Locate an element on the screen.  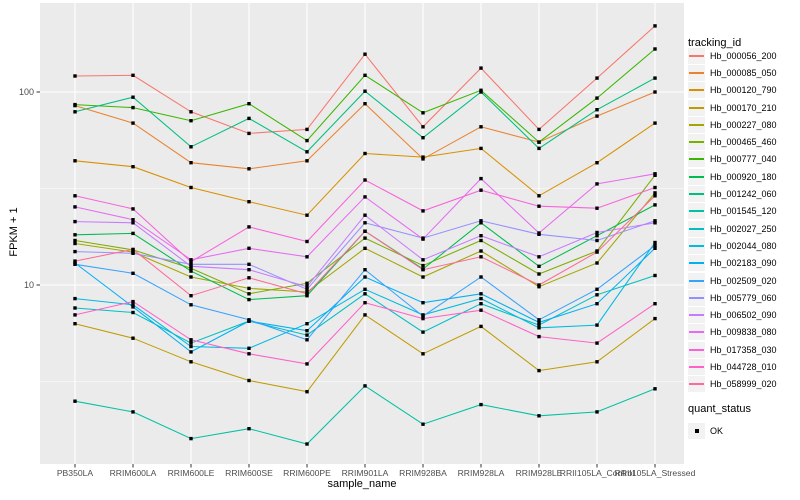
x-tick-label: RRIM928LA is located at coordinates (481, 473).